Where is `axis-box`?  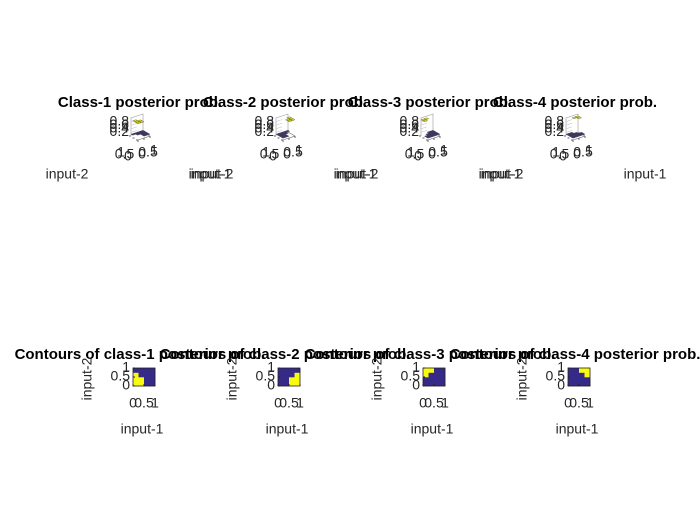 axis-box is located at coordinates (282, 124).